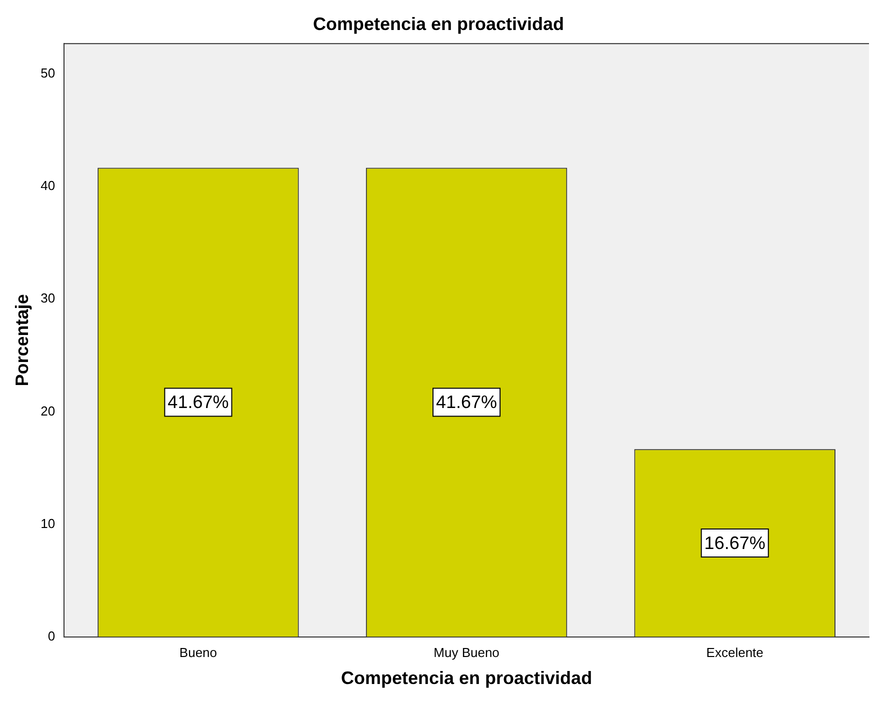 The width and height of the screenshot is (879, 702). What do you see at coordinates (52, 636) in the screenshot?
I see `y-tick-label: 0` at bounding box center [52, 636].